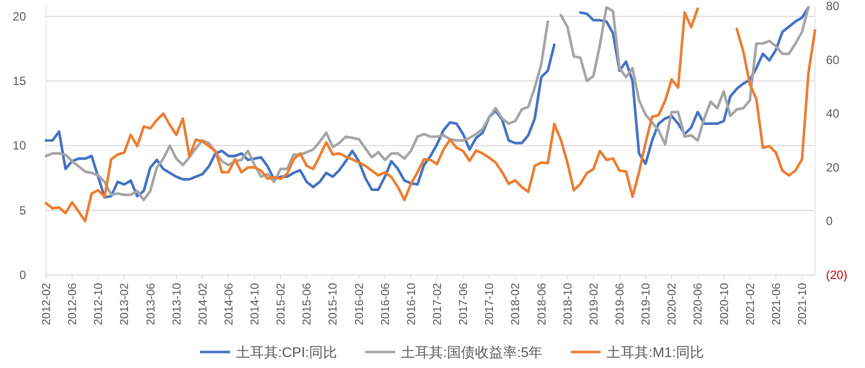 The width and height of the screenshot is (865, 368). Describe the element at coordinates (412, 304) in the screenshot. I see `x-tick-label: 2016-10` at that location.